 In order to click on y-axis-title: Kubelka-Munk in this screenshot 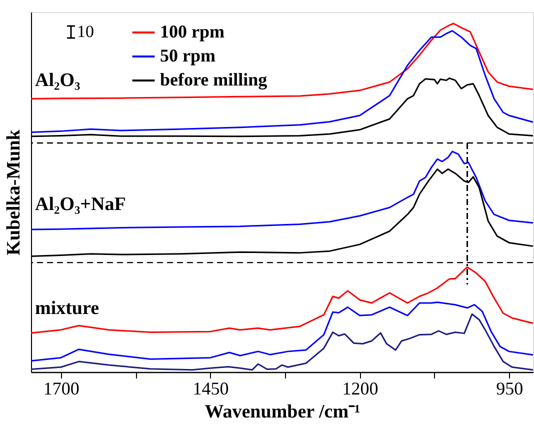, I will do `click(14, 192)`.